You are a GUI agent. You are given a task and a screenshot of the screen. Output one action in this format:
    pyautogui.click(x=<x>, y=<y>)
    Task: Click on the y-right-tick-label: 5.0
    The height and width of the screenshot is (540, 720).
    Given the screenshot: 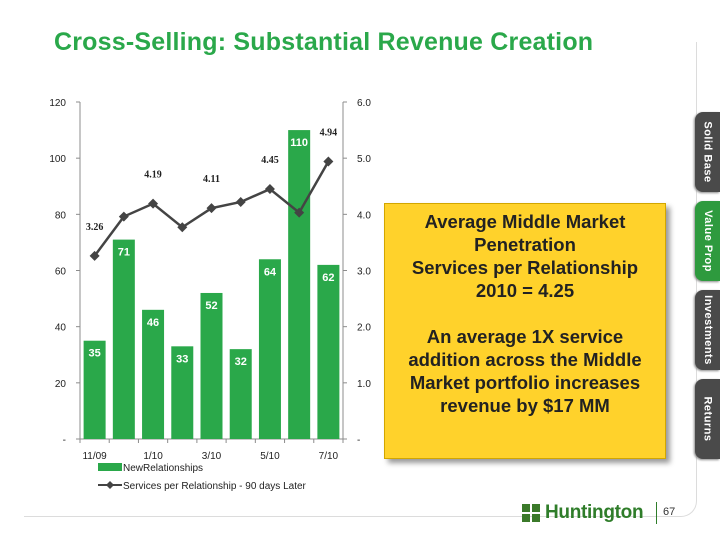 What is the action you would take?
    pyautogui.click(x=364, y=159)
    